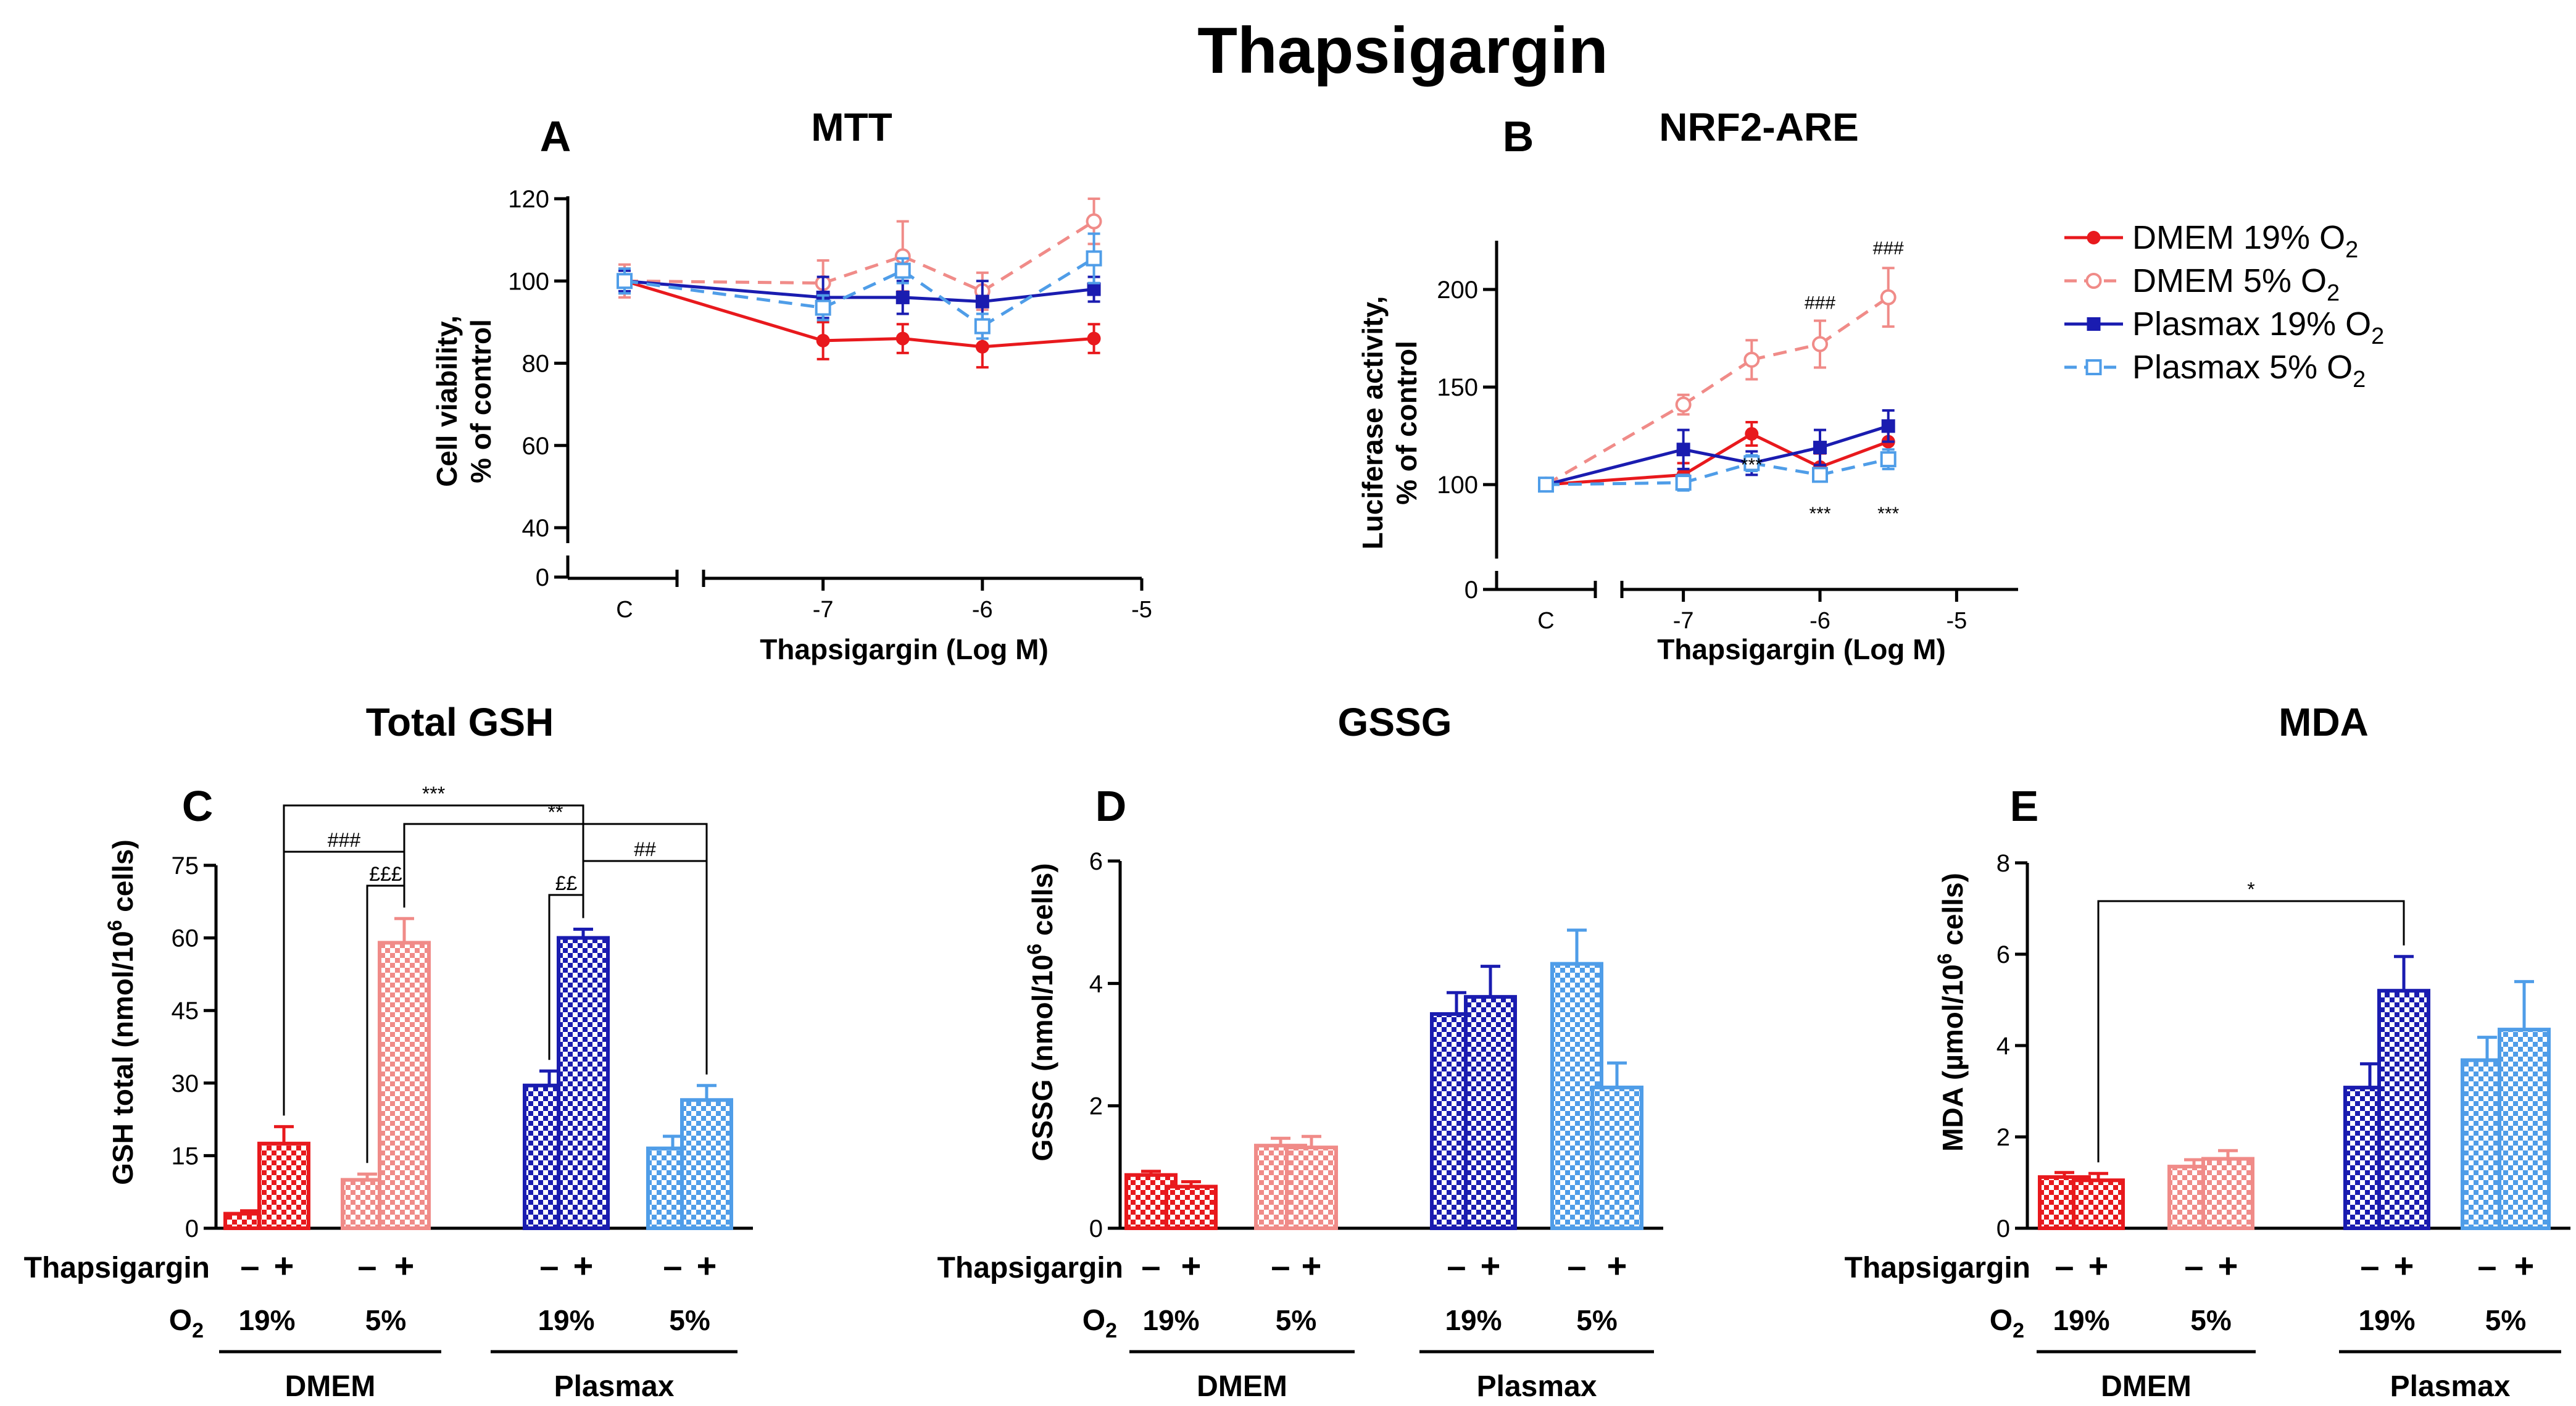 This screenshot has width=2576, height=1406. I want to click on significance-annotation: ***, so click(1819, 514).